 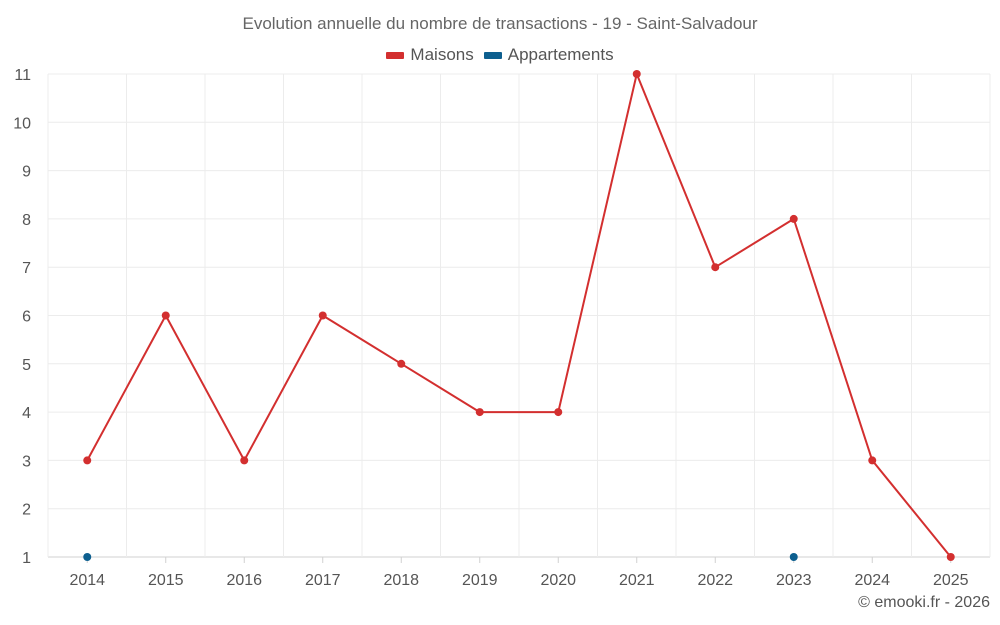 I want to click on y-tick-label-4: 4, so click(x=26, y=413).